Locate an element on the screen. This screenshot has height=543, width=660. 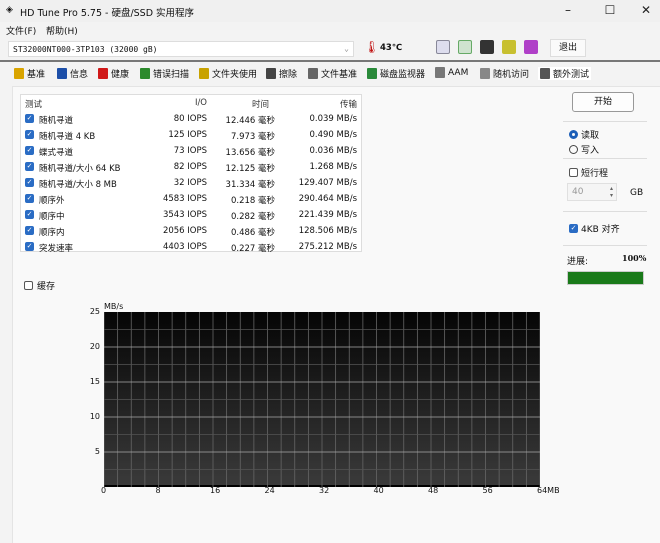
close-button: ✕ is located at coordinates (646, 10).